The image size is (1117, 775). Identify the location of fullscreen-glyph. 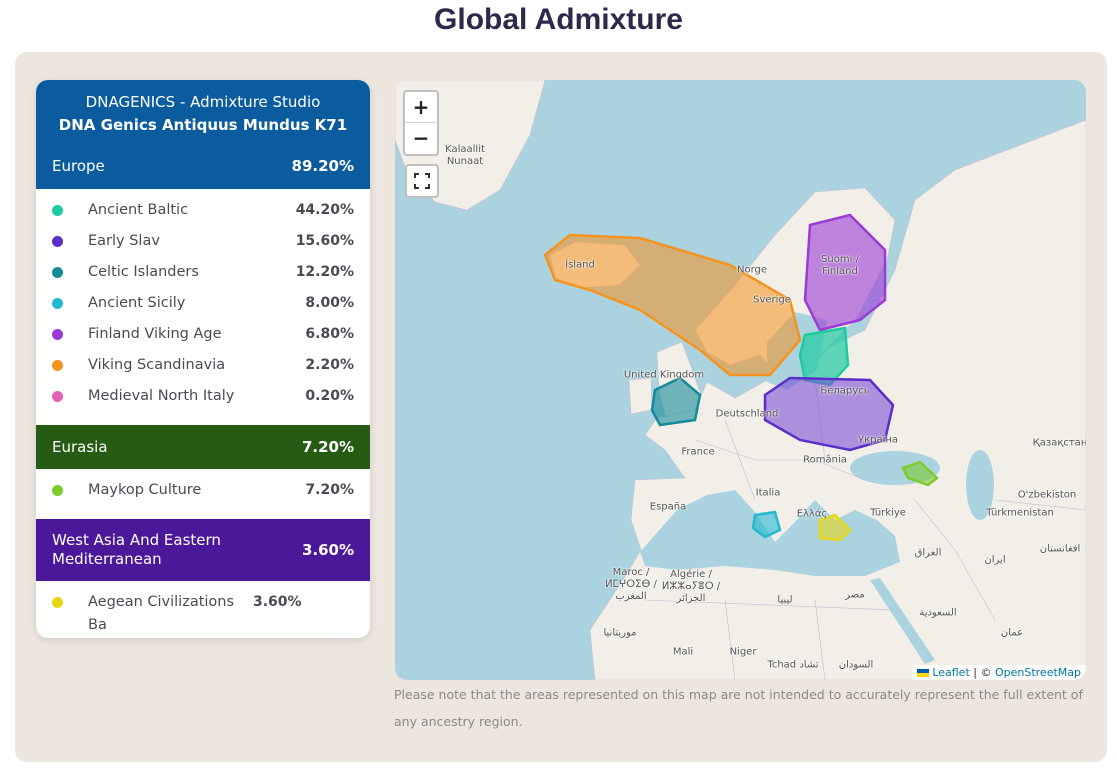
(422, 181).